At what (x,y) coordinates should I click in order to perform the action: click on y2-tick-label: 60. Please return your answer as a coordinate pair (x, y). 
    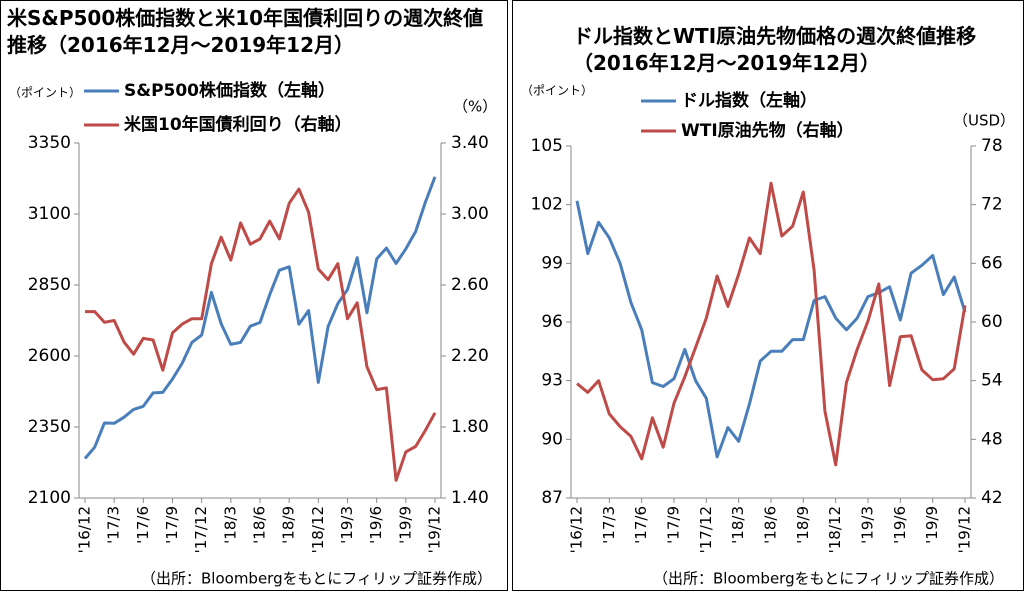
    Looking at the image, I should click on (992, 322).